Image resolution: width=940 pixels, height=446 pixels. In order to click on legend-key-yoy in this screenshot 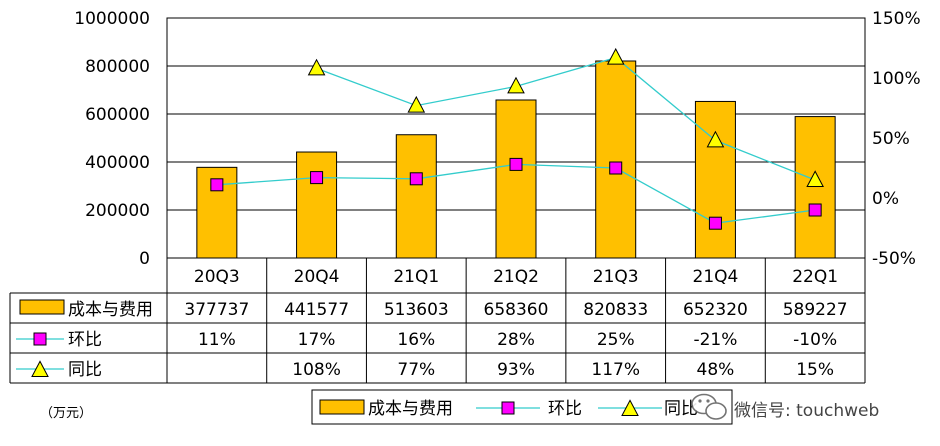, I will do `click(630, 407)`.